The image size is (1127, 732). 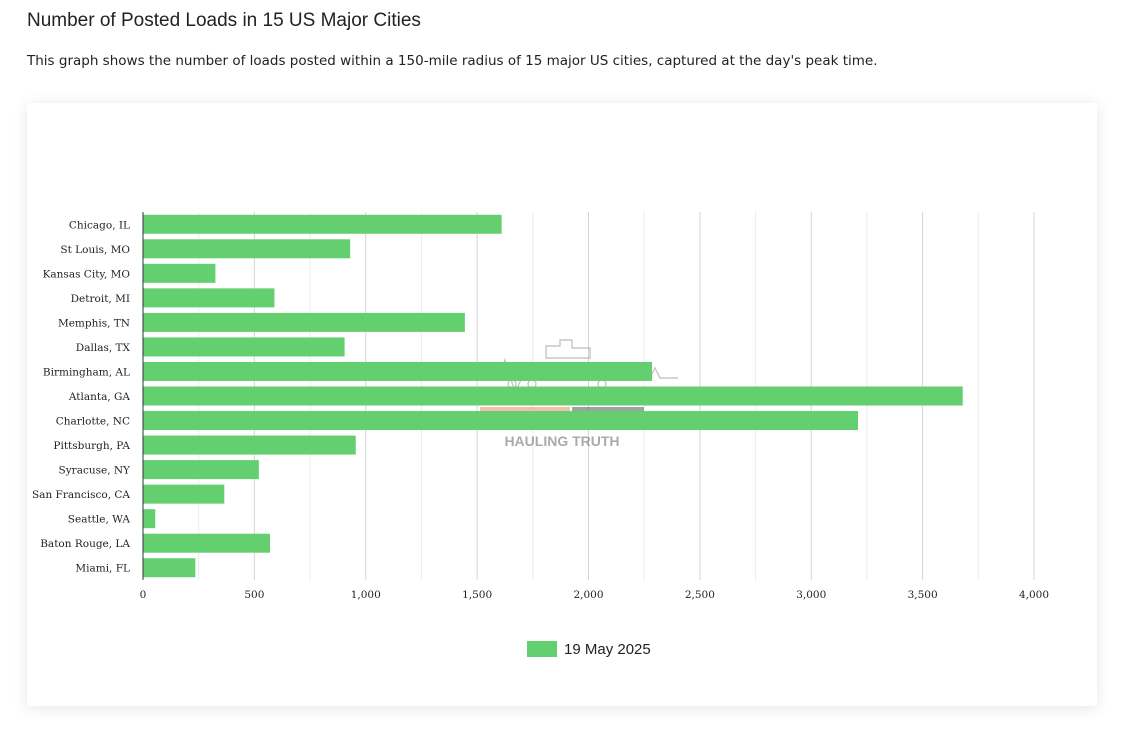 I want to click on legend-label: 19 May 2025, so click(x=607, y=649).